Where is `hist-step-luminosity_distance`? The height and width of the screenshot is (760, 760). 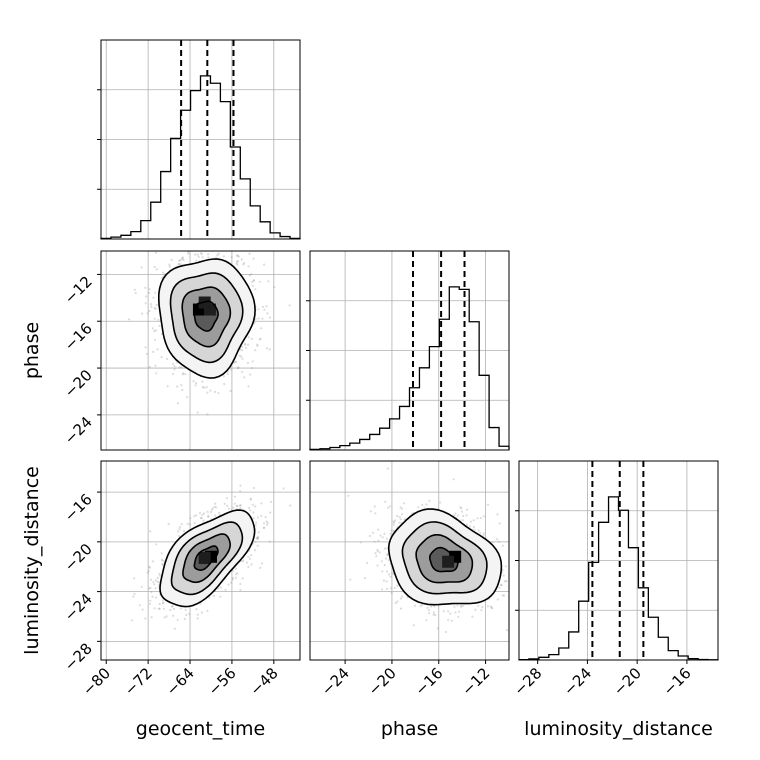
hist-step-luminosity_distance is located at coordinates (618, 578).